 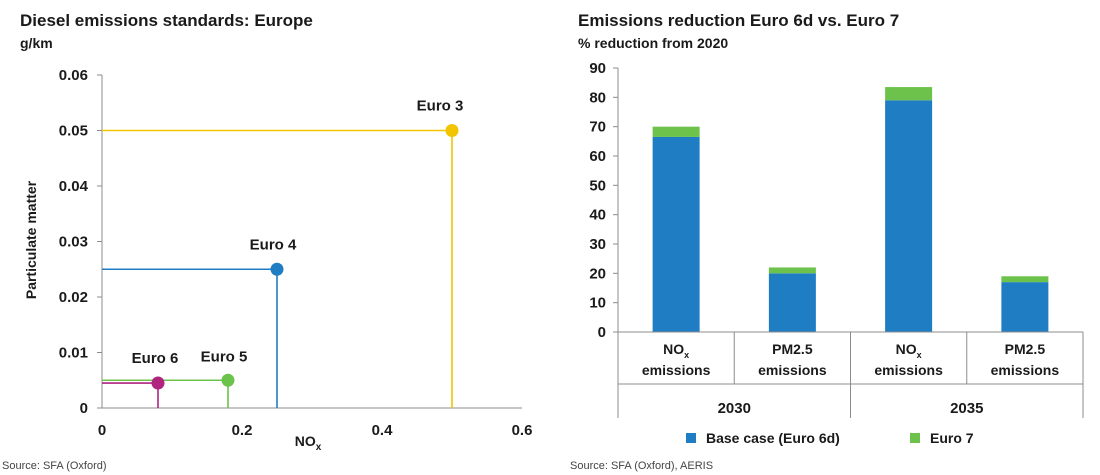 What do you see at coordinates (242, 430) in the screenshot?
I see `x-tick-label: 0.2` at bounding box center [242, 430].